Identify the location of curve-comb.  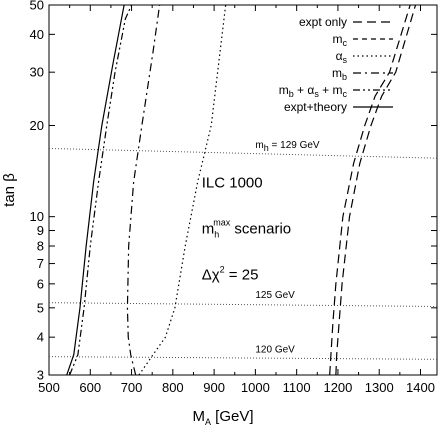
(101, 190).